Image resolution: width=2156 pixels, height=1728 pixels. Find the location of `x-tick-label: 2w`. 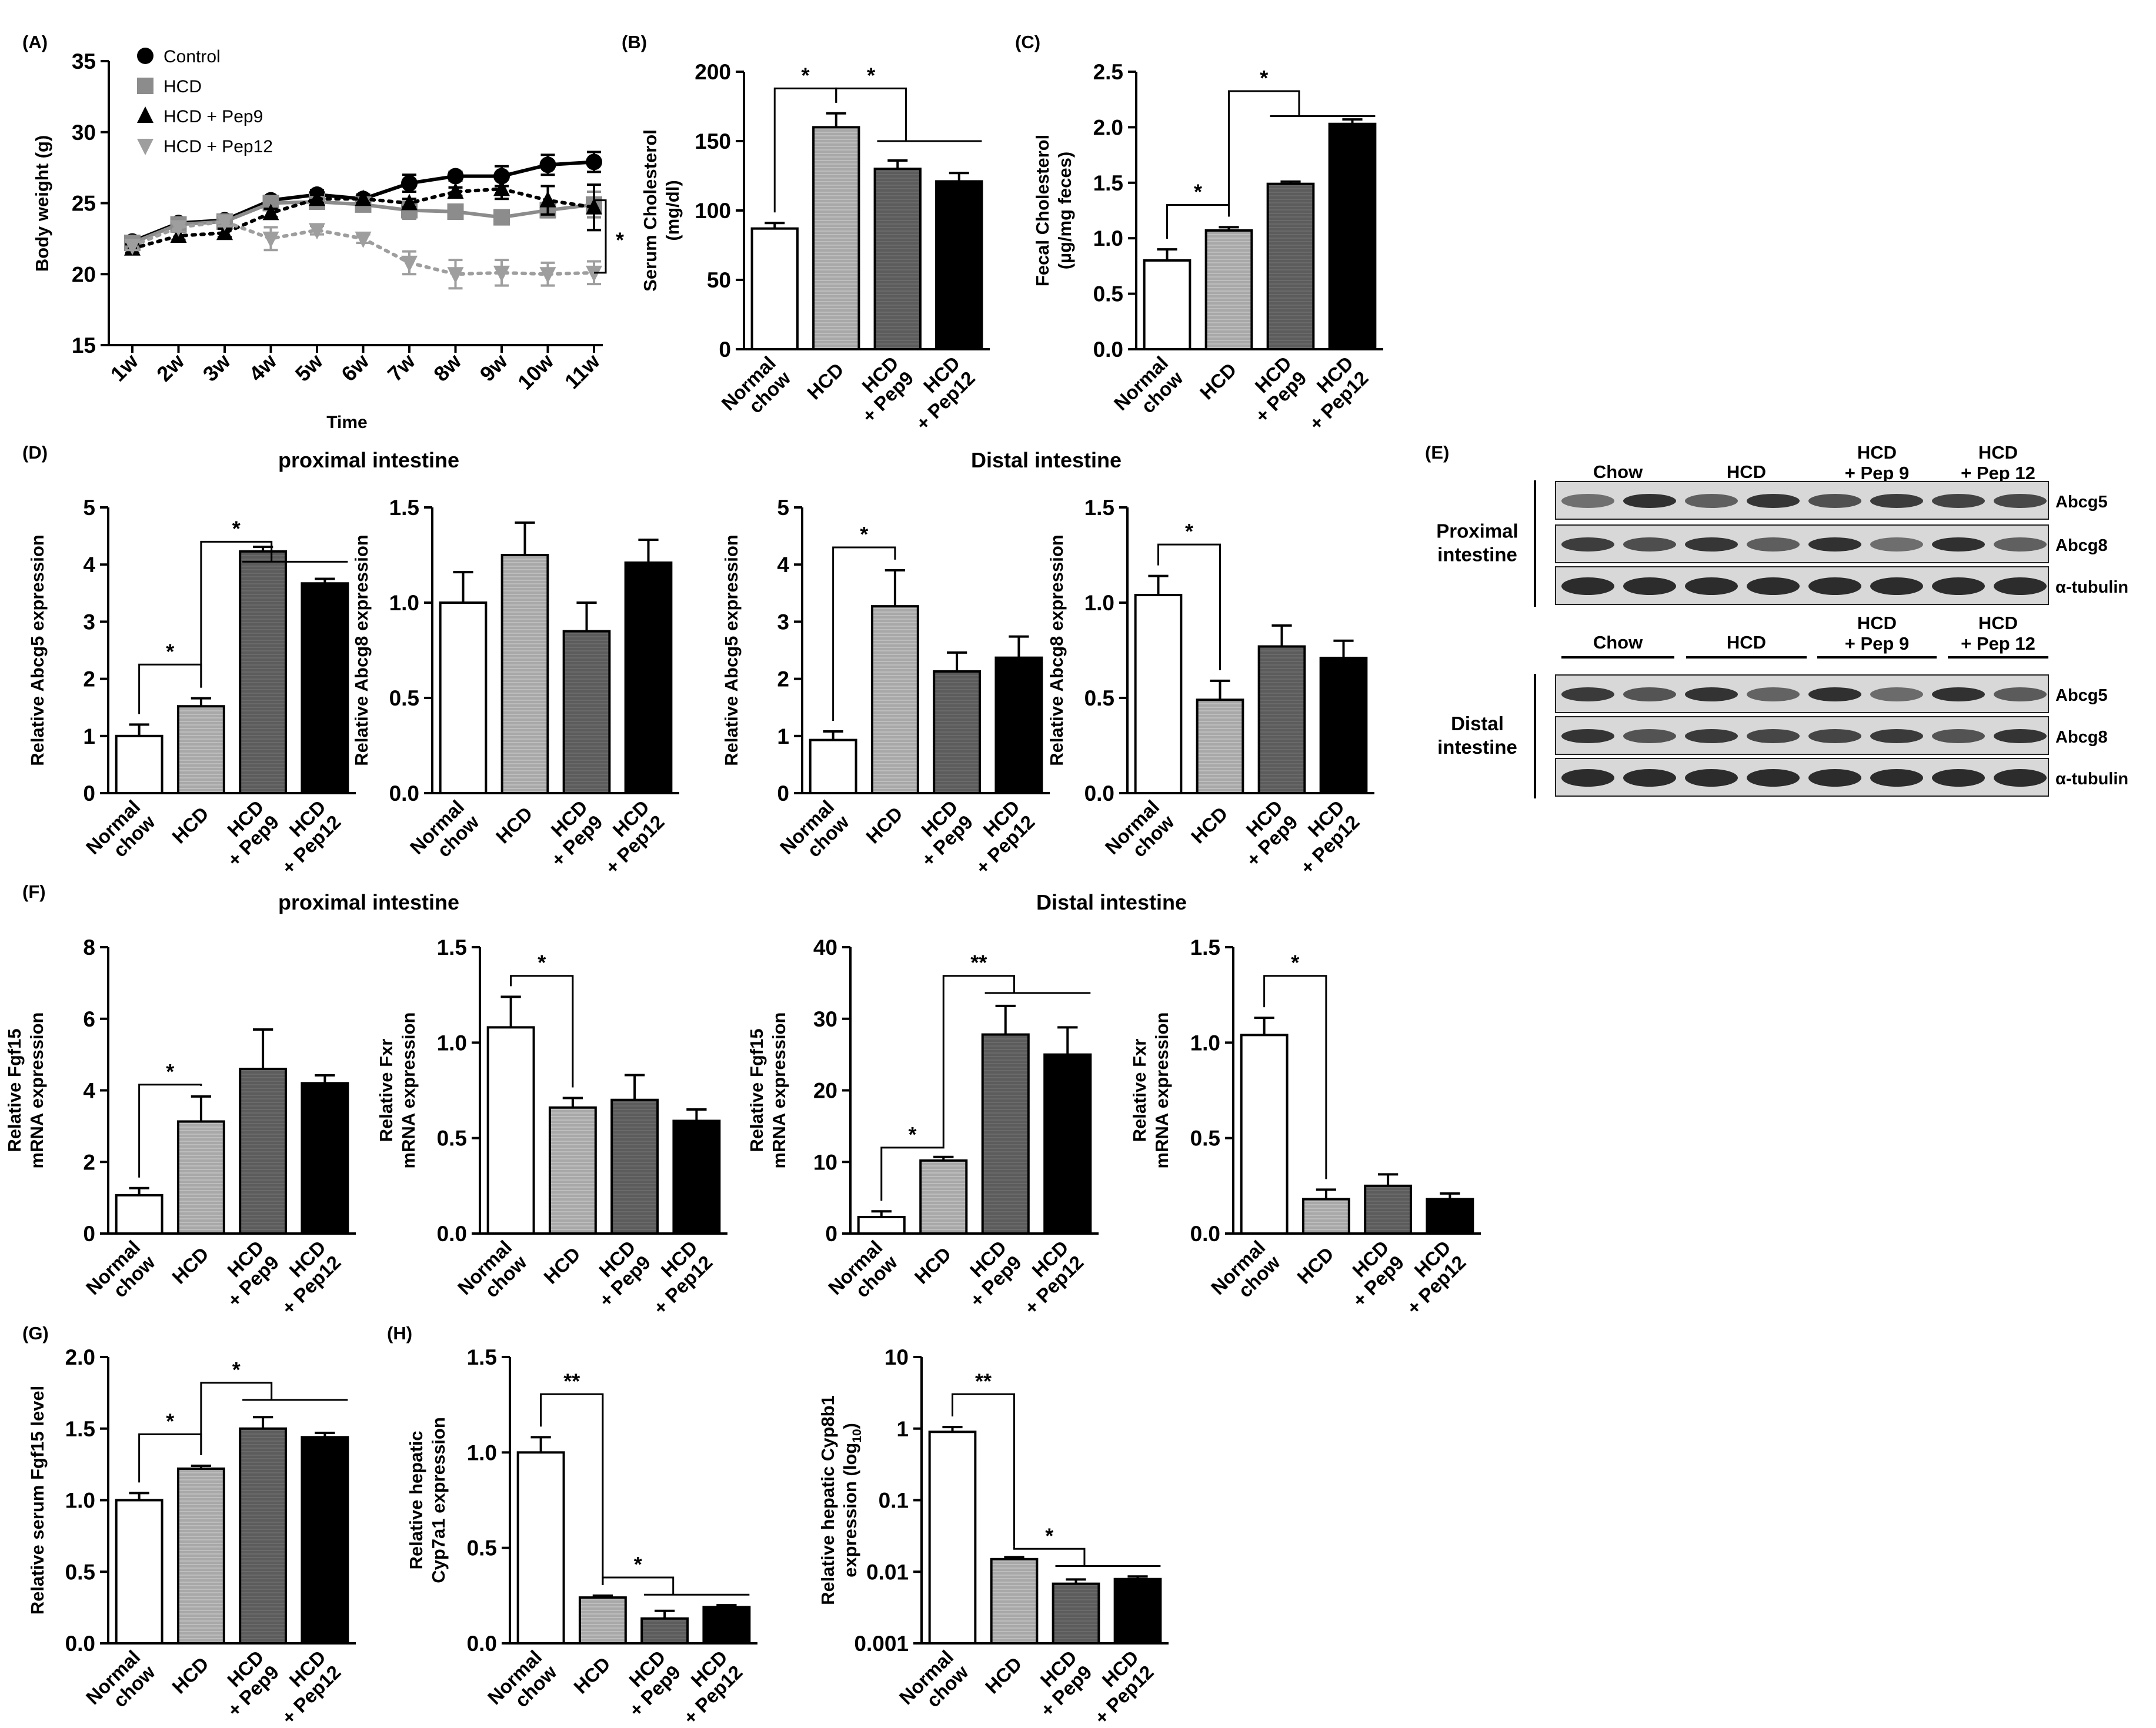

x-tick-label: 2w is located at coordinates (170, 367).